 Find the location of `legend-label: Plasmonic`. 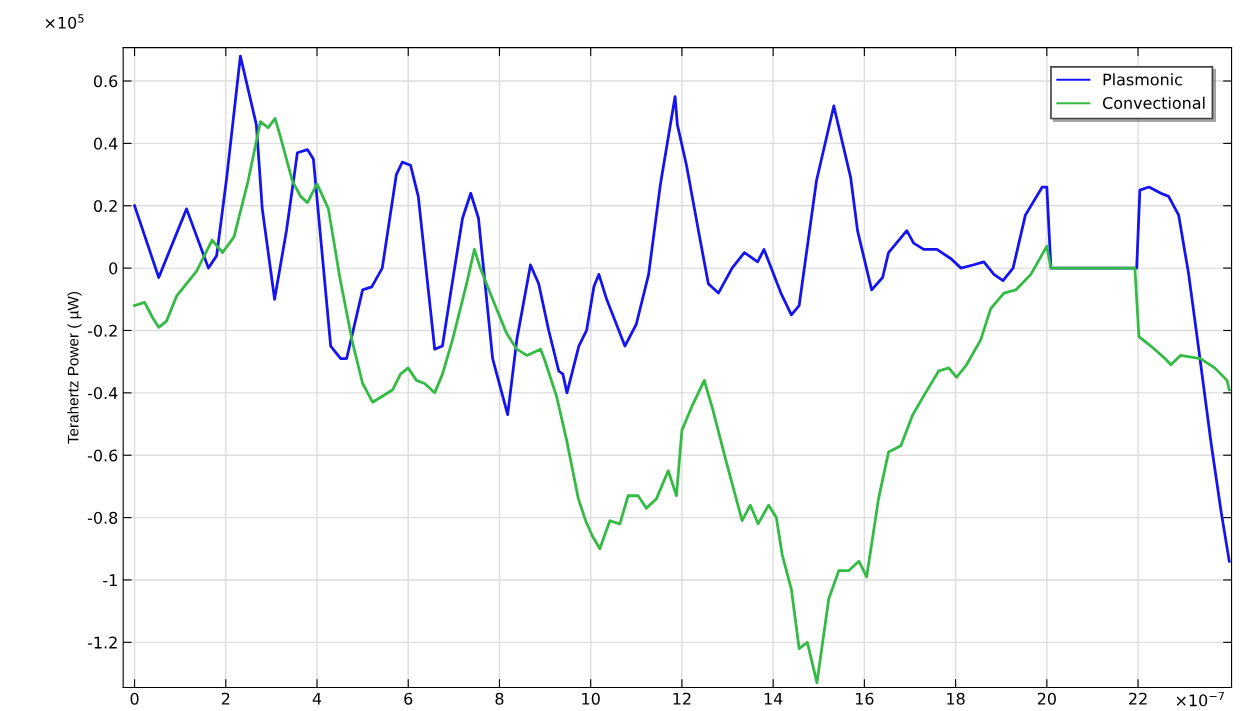

legend-label: Plasmonic is located at coordinates (1142, 79).